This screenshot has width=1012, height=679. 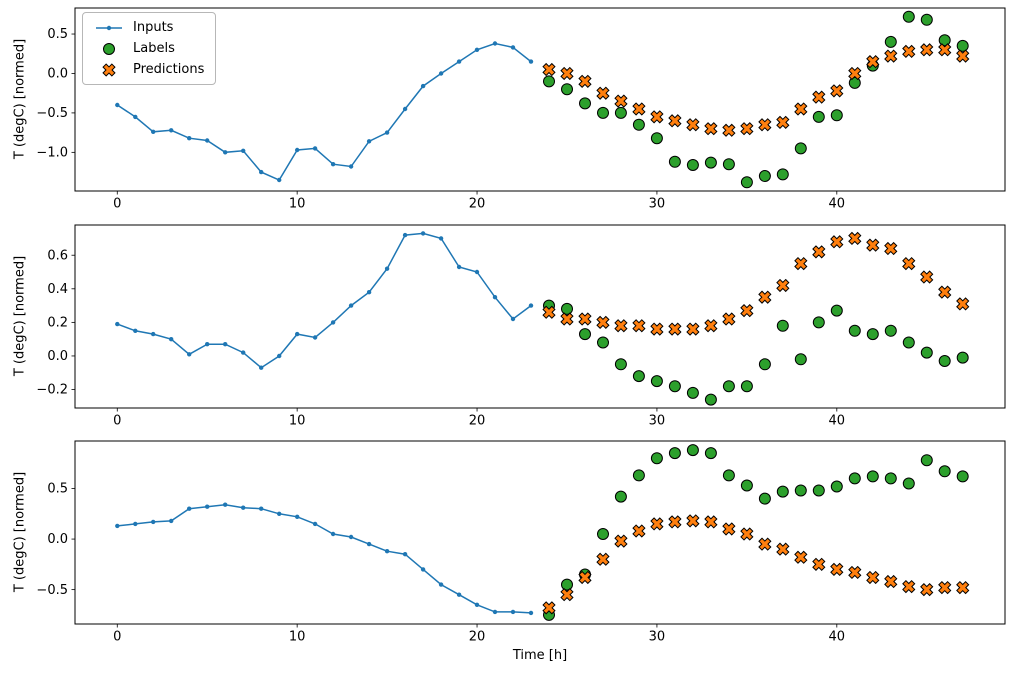 I want to click on y-tick-label: 0.2, so click(x=57, y=323).